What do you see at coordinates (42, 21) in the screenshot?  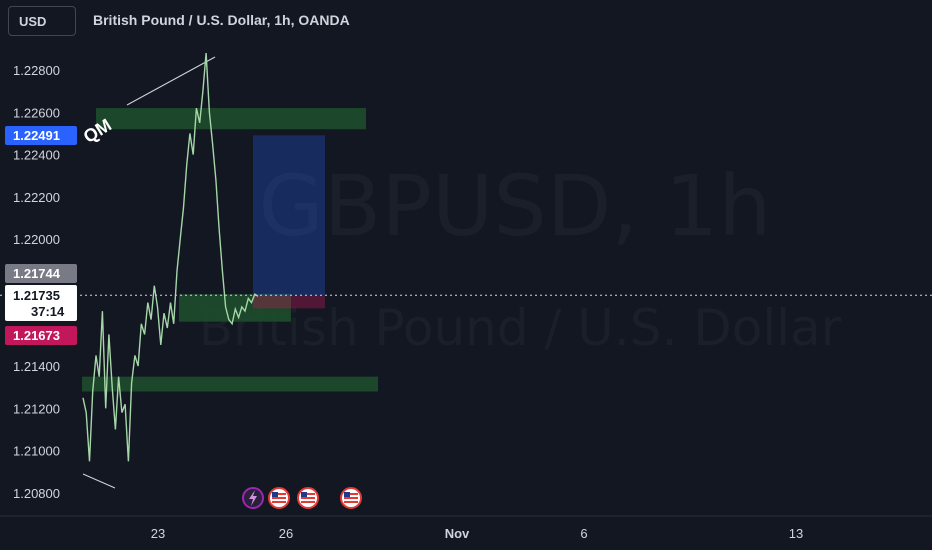 I see `currency-button: USD` at bounding box center [42, 21].